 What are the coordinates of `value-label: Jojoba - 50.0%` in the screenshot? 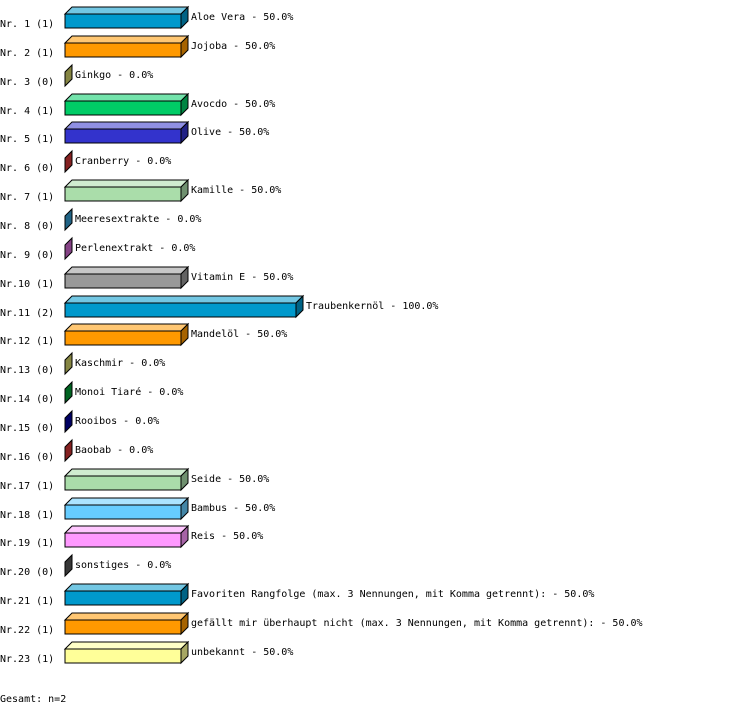 It's located at (233, 46).